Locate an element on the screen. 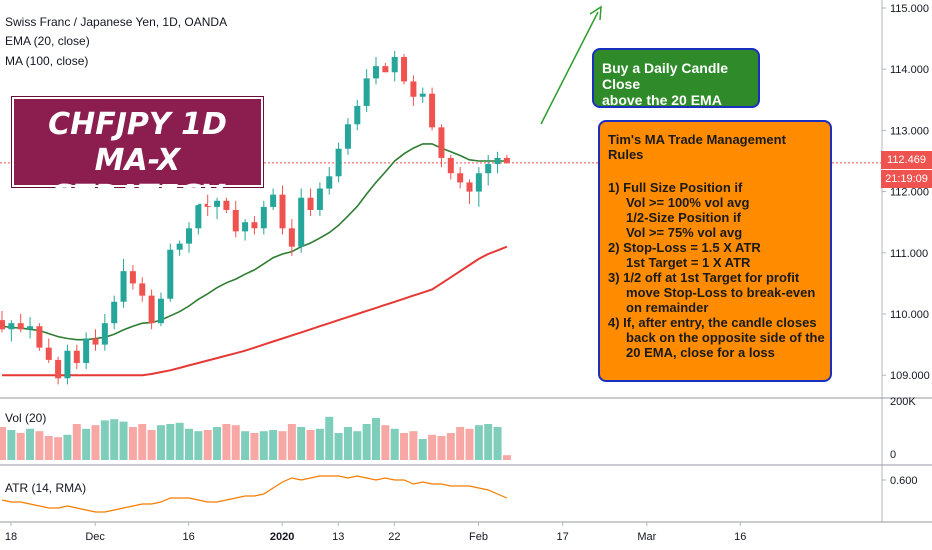  time-tick-label: 2020 is located at coordinates (282, 537).